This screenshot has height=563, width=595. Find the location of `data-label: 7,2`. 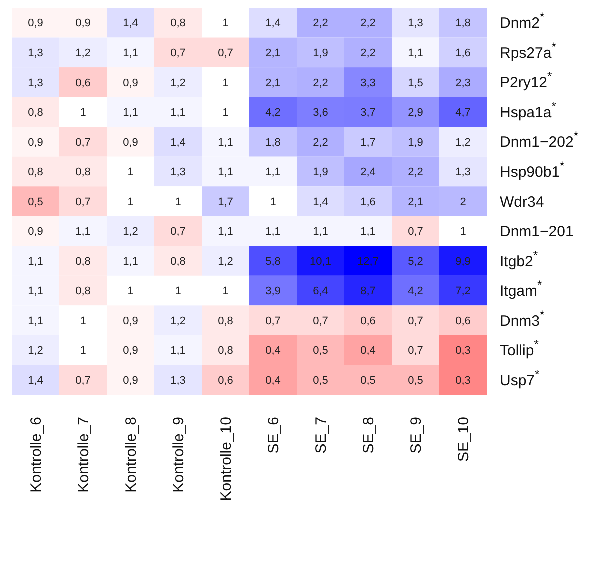

data-label: 7,2 is located at coordinates (463, 292).